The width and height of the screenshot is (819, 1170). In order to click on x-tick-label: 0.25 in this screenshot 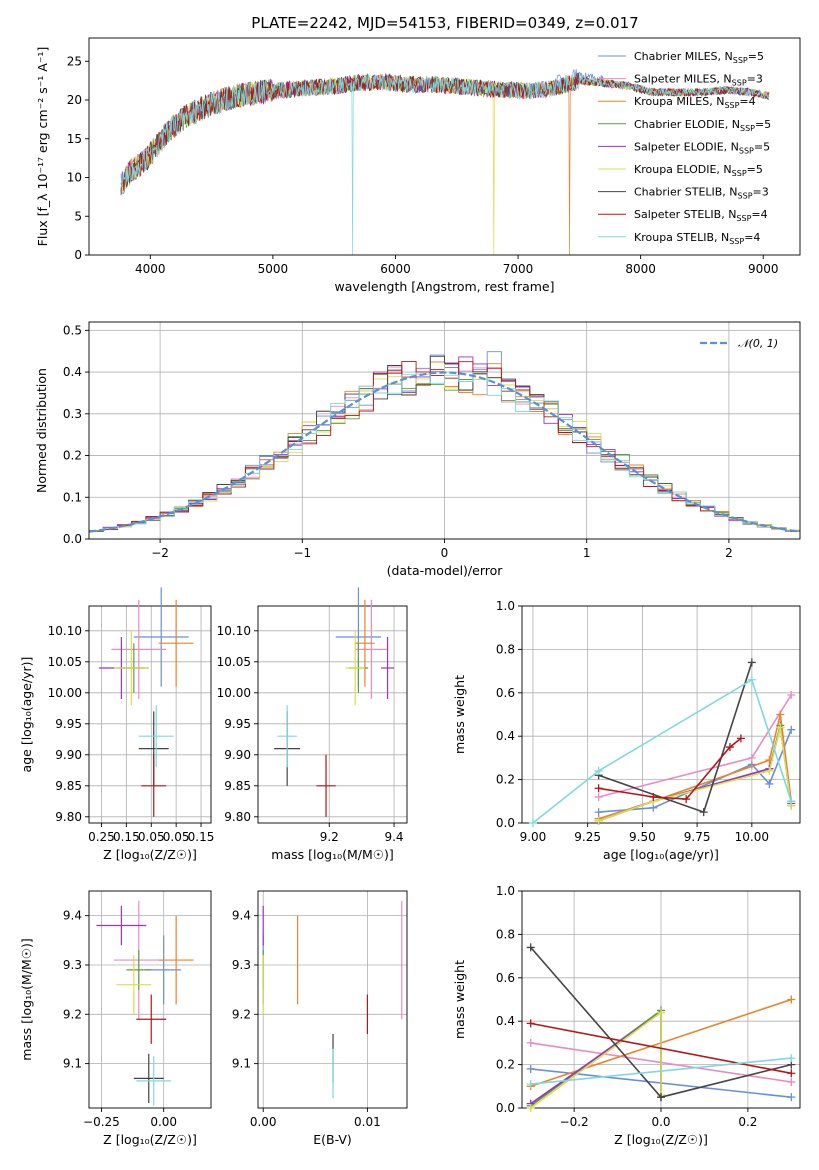, I will do `click(101, 837)`.